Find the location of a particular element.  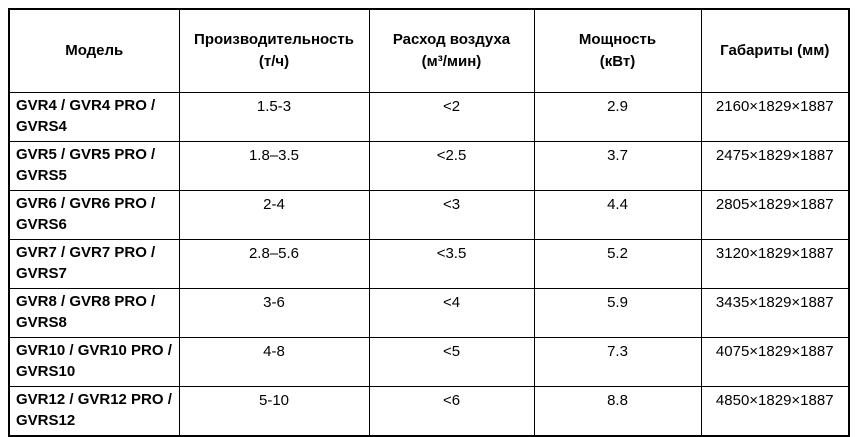

column-header-label: Габариты (мм) is located at coordinates (775, 50).